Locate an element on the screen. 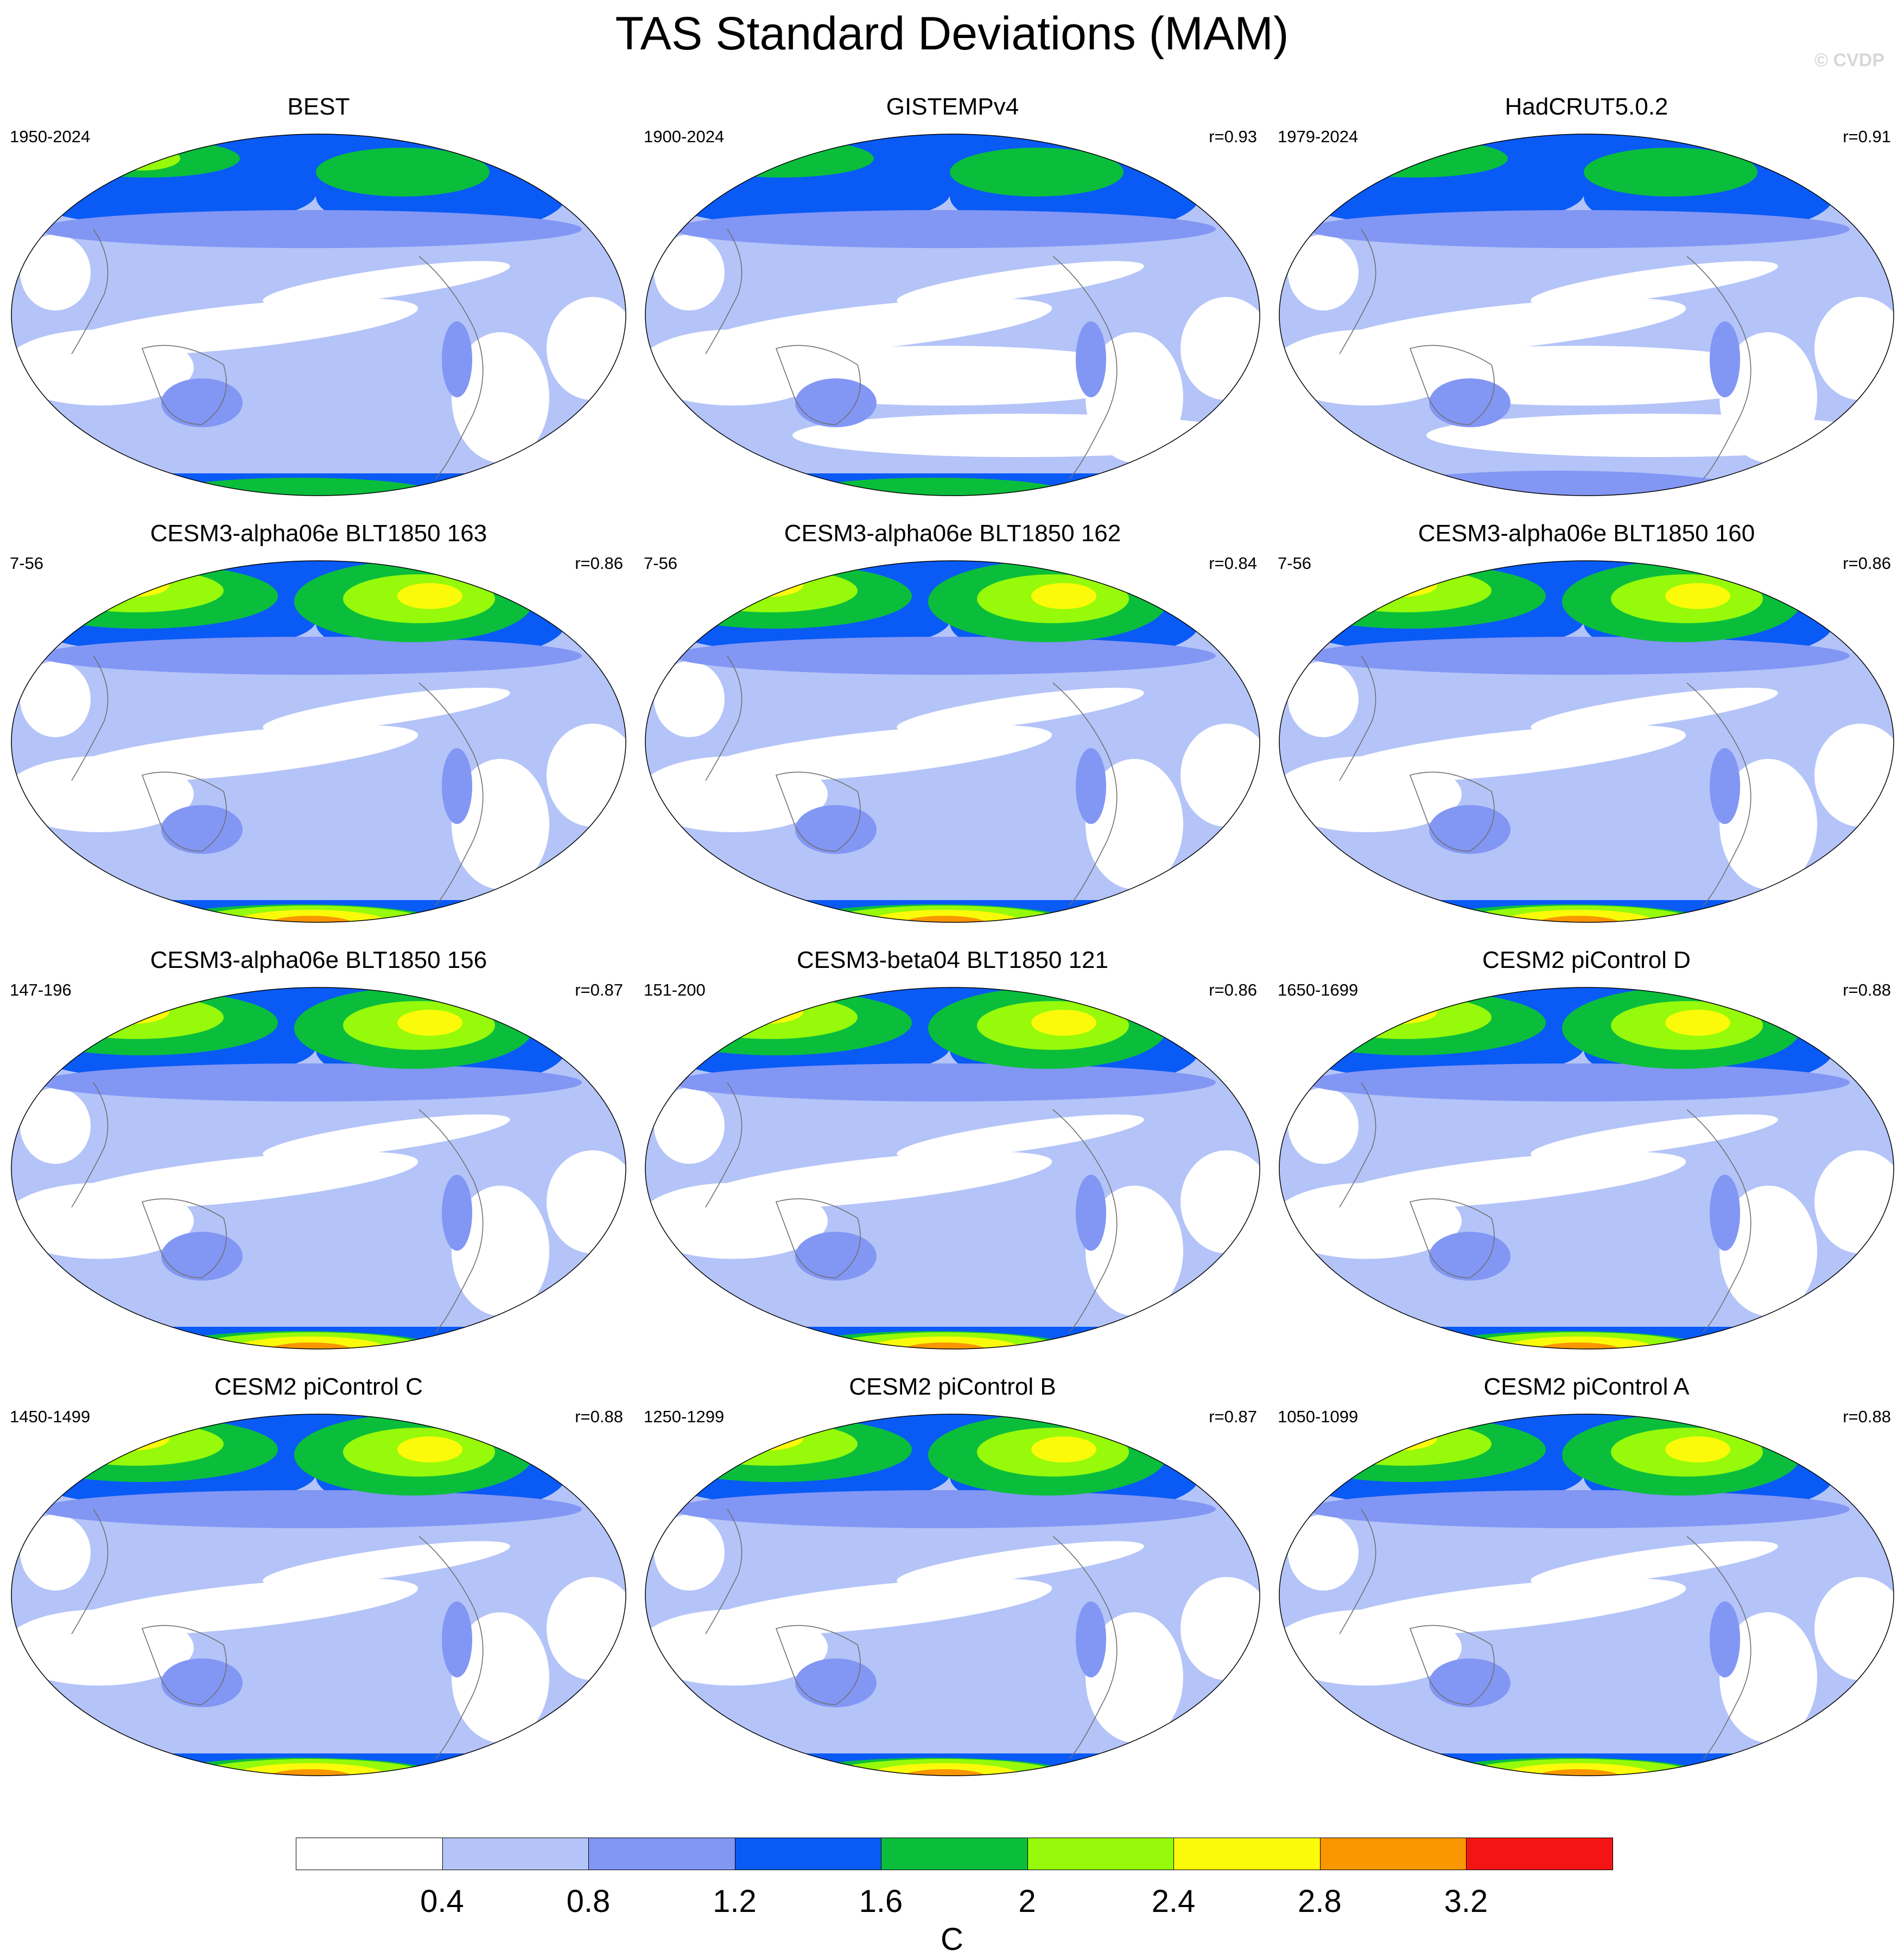 The width and height of the screenshot is (1904, 1957). map-panel: BEST 1950-2024 is located at coordinates (319, 307).